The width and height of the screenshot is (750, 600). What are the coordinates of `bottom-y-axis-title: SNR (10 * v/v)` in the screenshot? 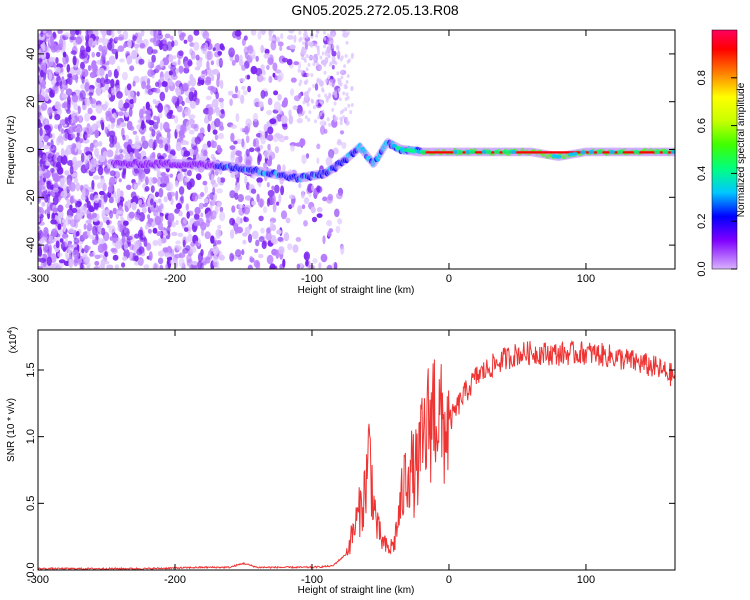 It's located at (11, 430).